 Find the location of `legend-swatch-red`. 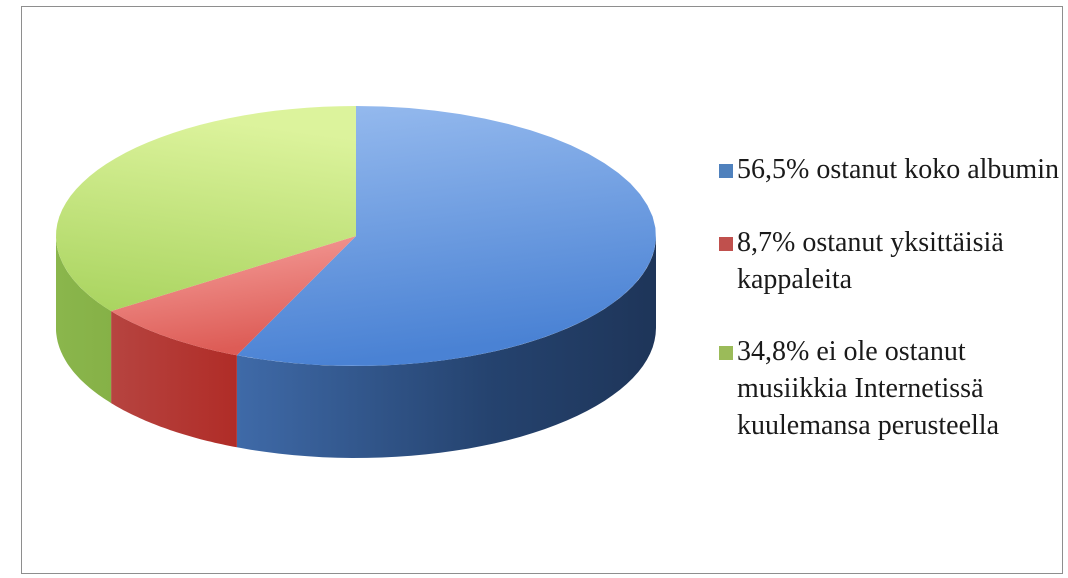

legend-swatch-red is located at coordinates (726, 244).